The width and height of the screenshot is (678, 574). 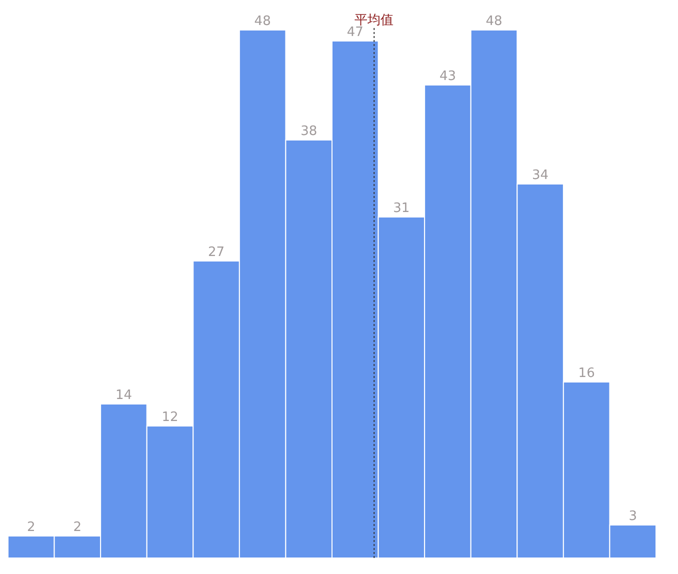 What do you see at coordinates (216, 252) in the screenshot?
I see `data-label: 27` at bounding box center [216, 252].